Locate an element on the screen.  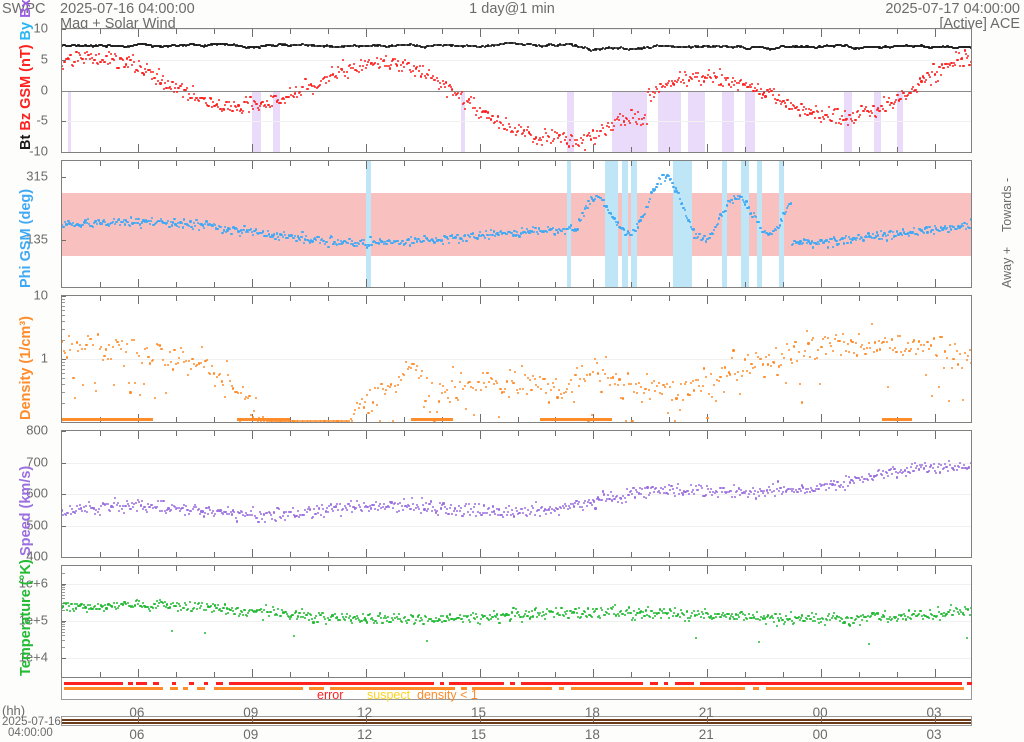
panel-magnetic-field is located at coordinates (516, 90).